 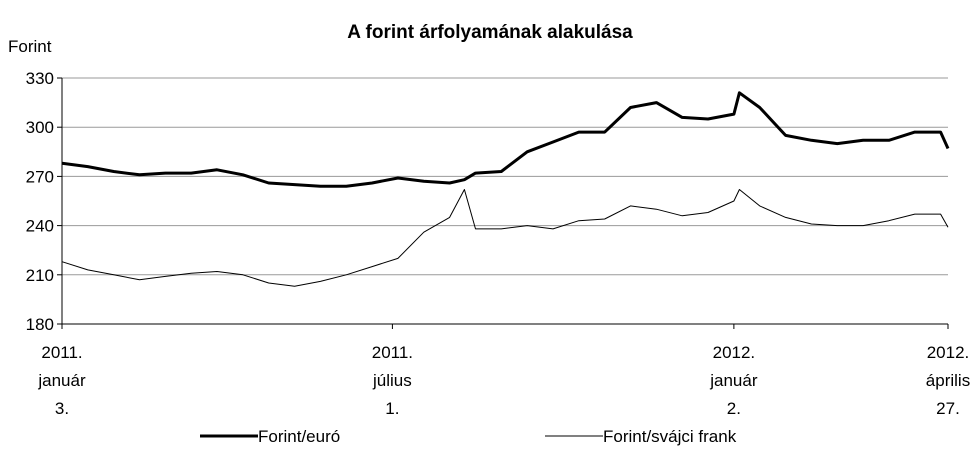 What do you see at coordinates (670, 436) in the screenshot?
I see `legend-label: Forint/svájci frank` at bounding box center [670, 436].